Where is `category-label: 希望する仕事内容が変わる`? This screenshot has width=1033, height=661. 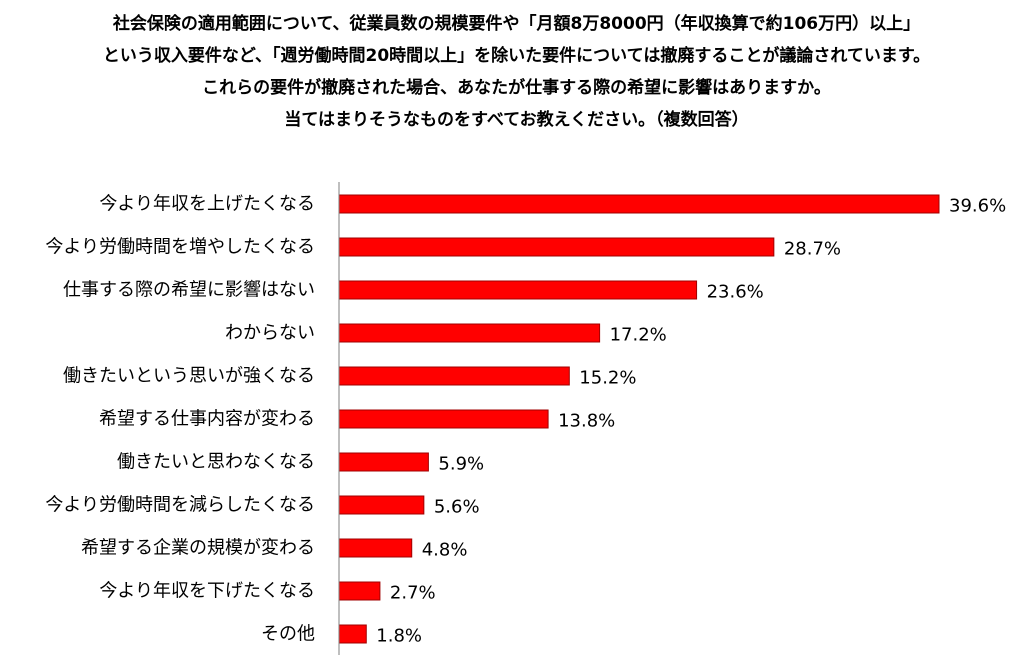 category-label: 希望する仕事内容が変わる is located at coordinates (207, 419).